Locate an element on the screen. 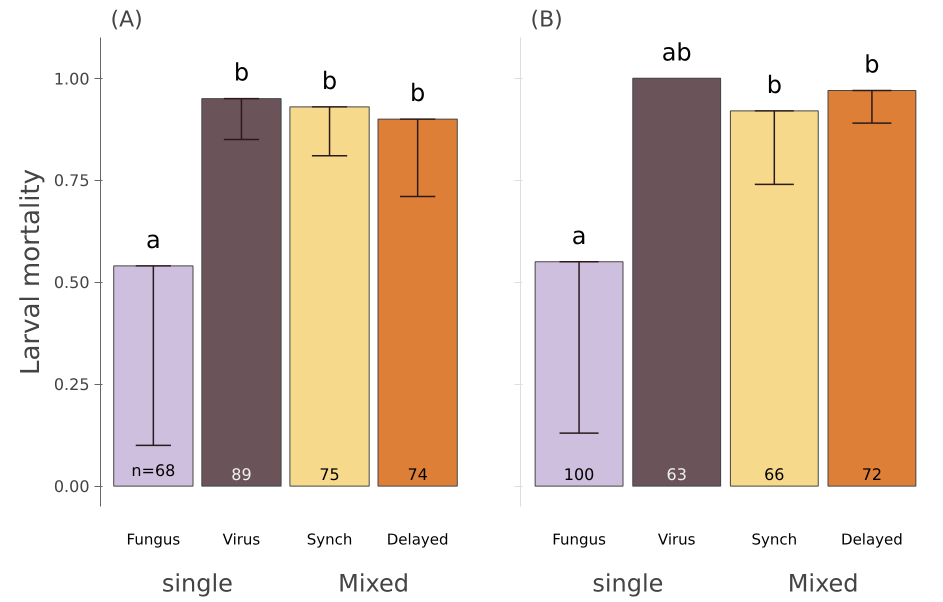 The image size is (943, 602). y-tick-label: 1.00 is located at coordinates (72, 78).